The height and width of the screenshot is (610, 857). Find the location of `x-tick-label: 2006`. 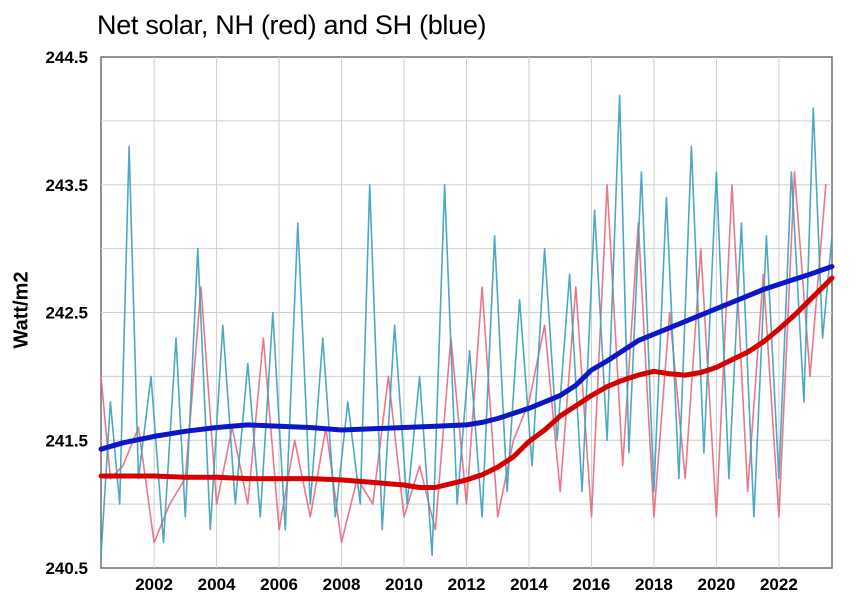

x-tick-label: 2006 is located at coordinates (279, 584).